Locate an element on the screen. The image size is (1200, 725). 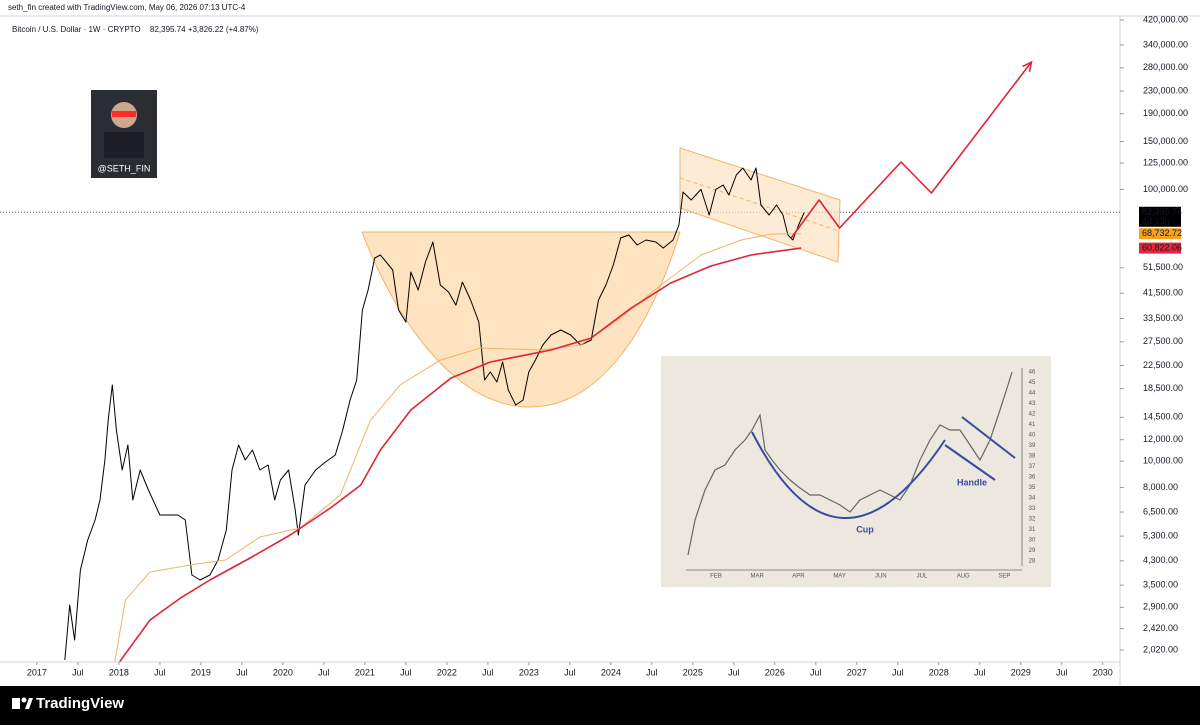
inset-scale: 28 is located at coordinates (1032, 562).